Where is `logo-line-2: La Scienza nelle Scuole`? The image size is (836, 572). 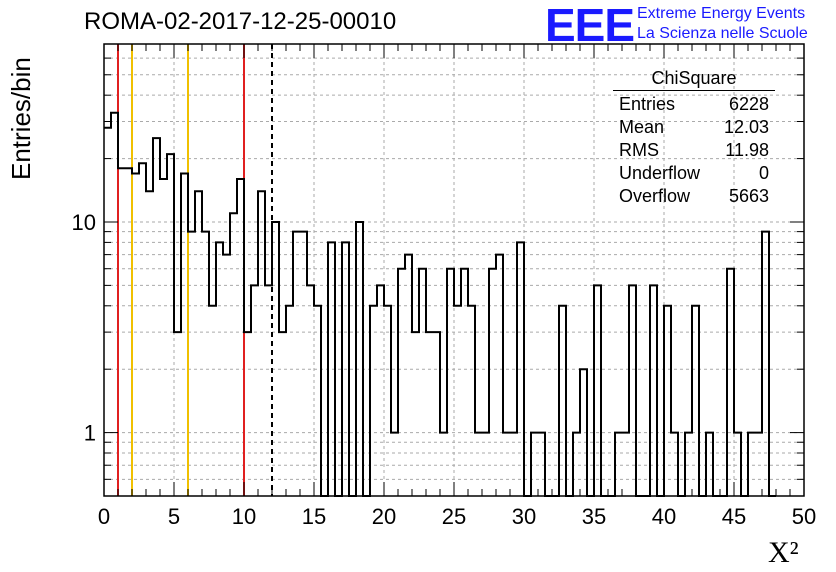 logo-line-2: La Scienza nelle Scuole is located at coordinates (722, 33).